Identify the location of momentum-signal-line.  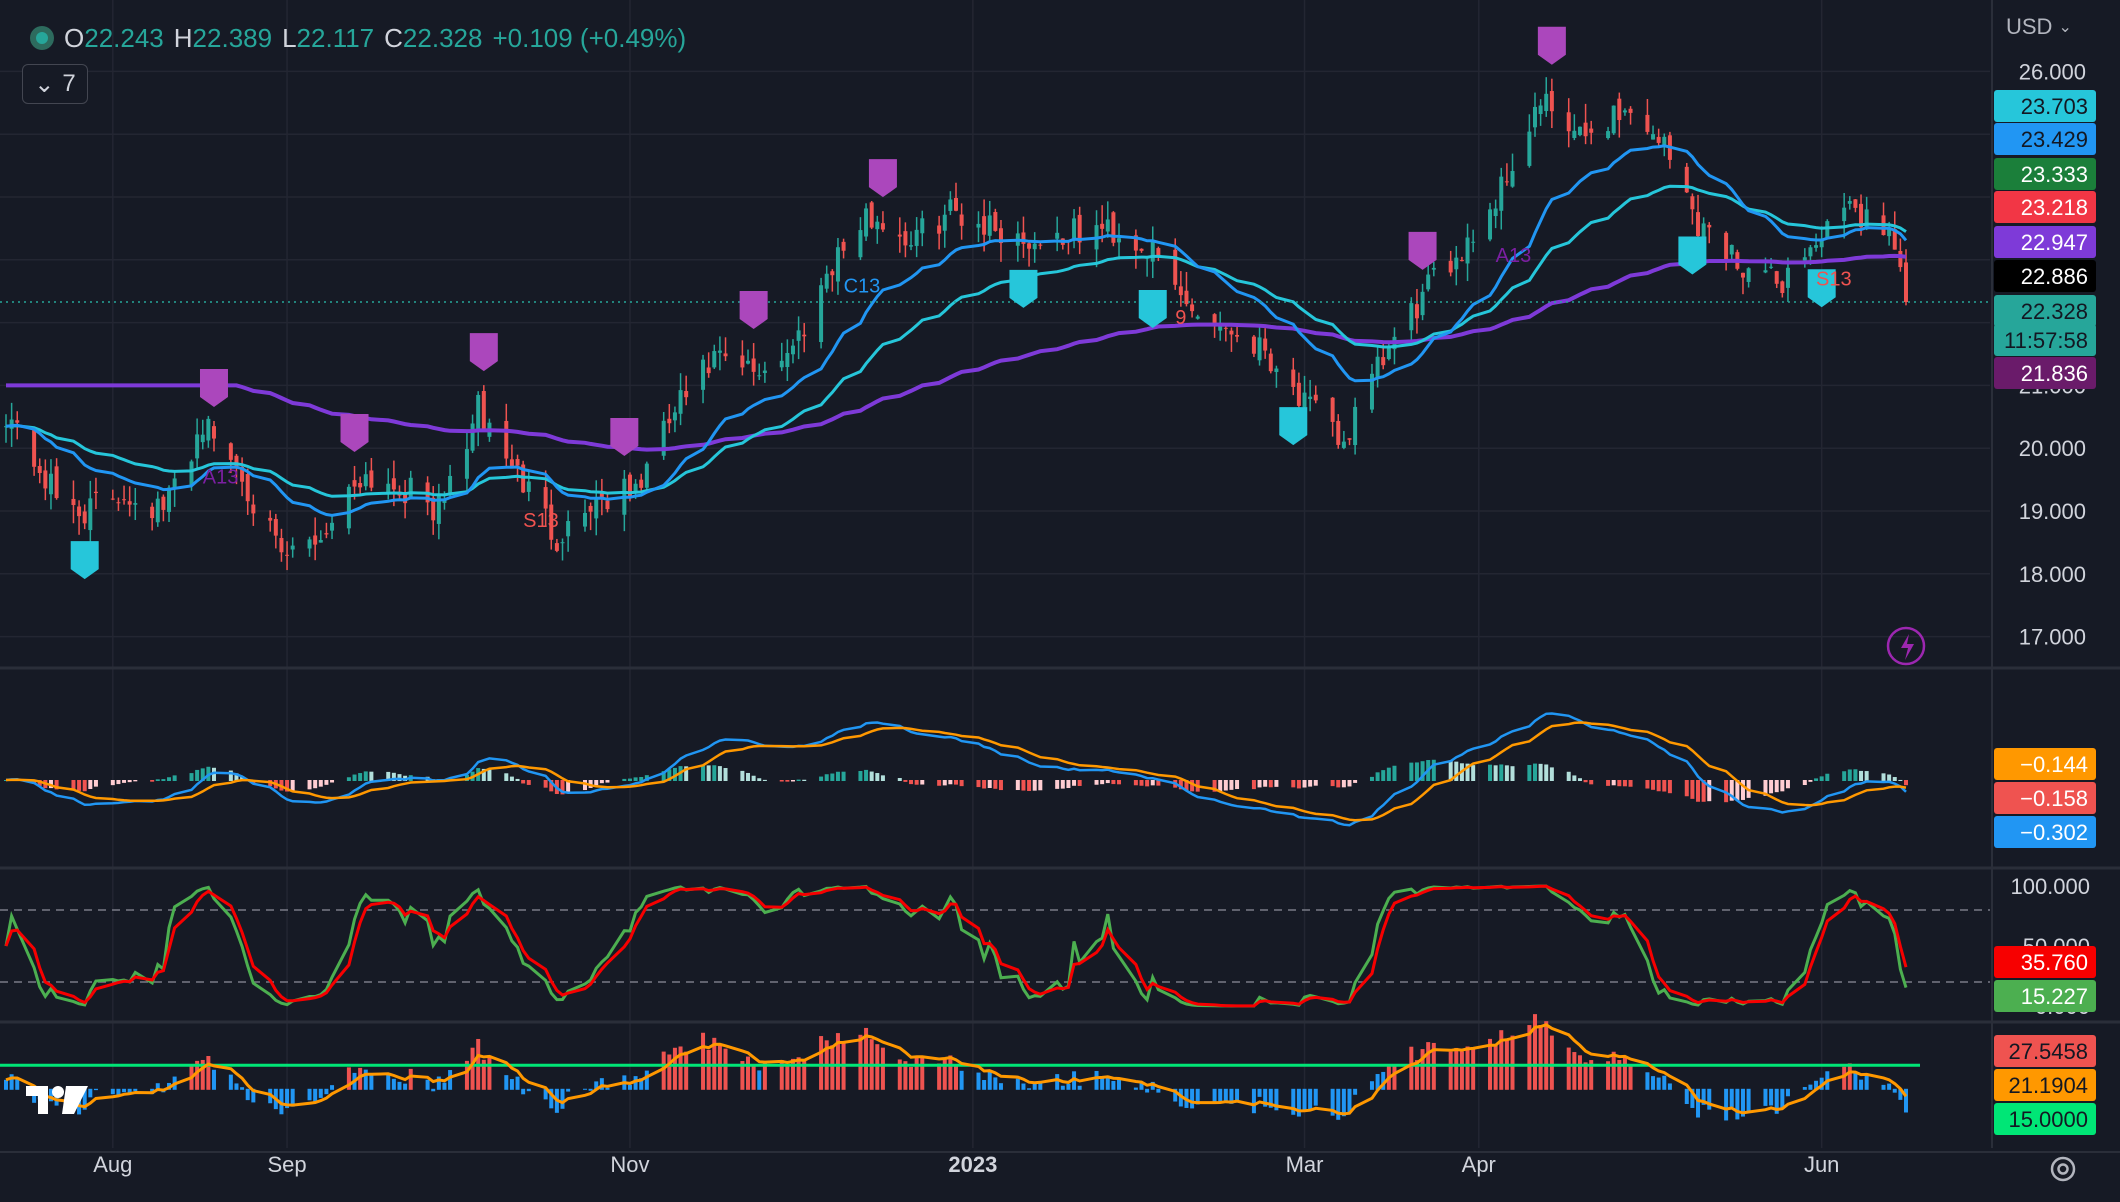
(956, 1069).